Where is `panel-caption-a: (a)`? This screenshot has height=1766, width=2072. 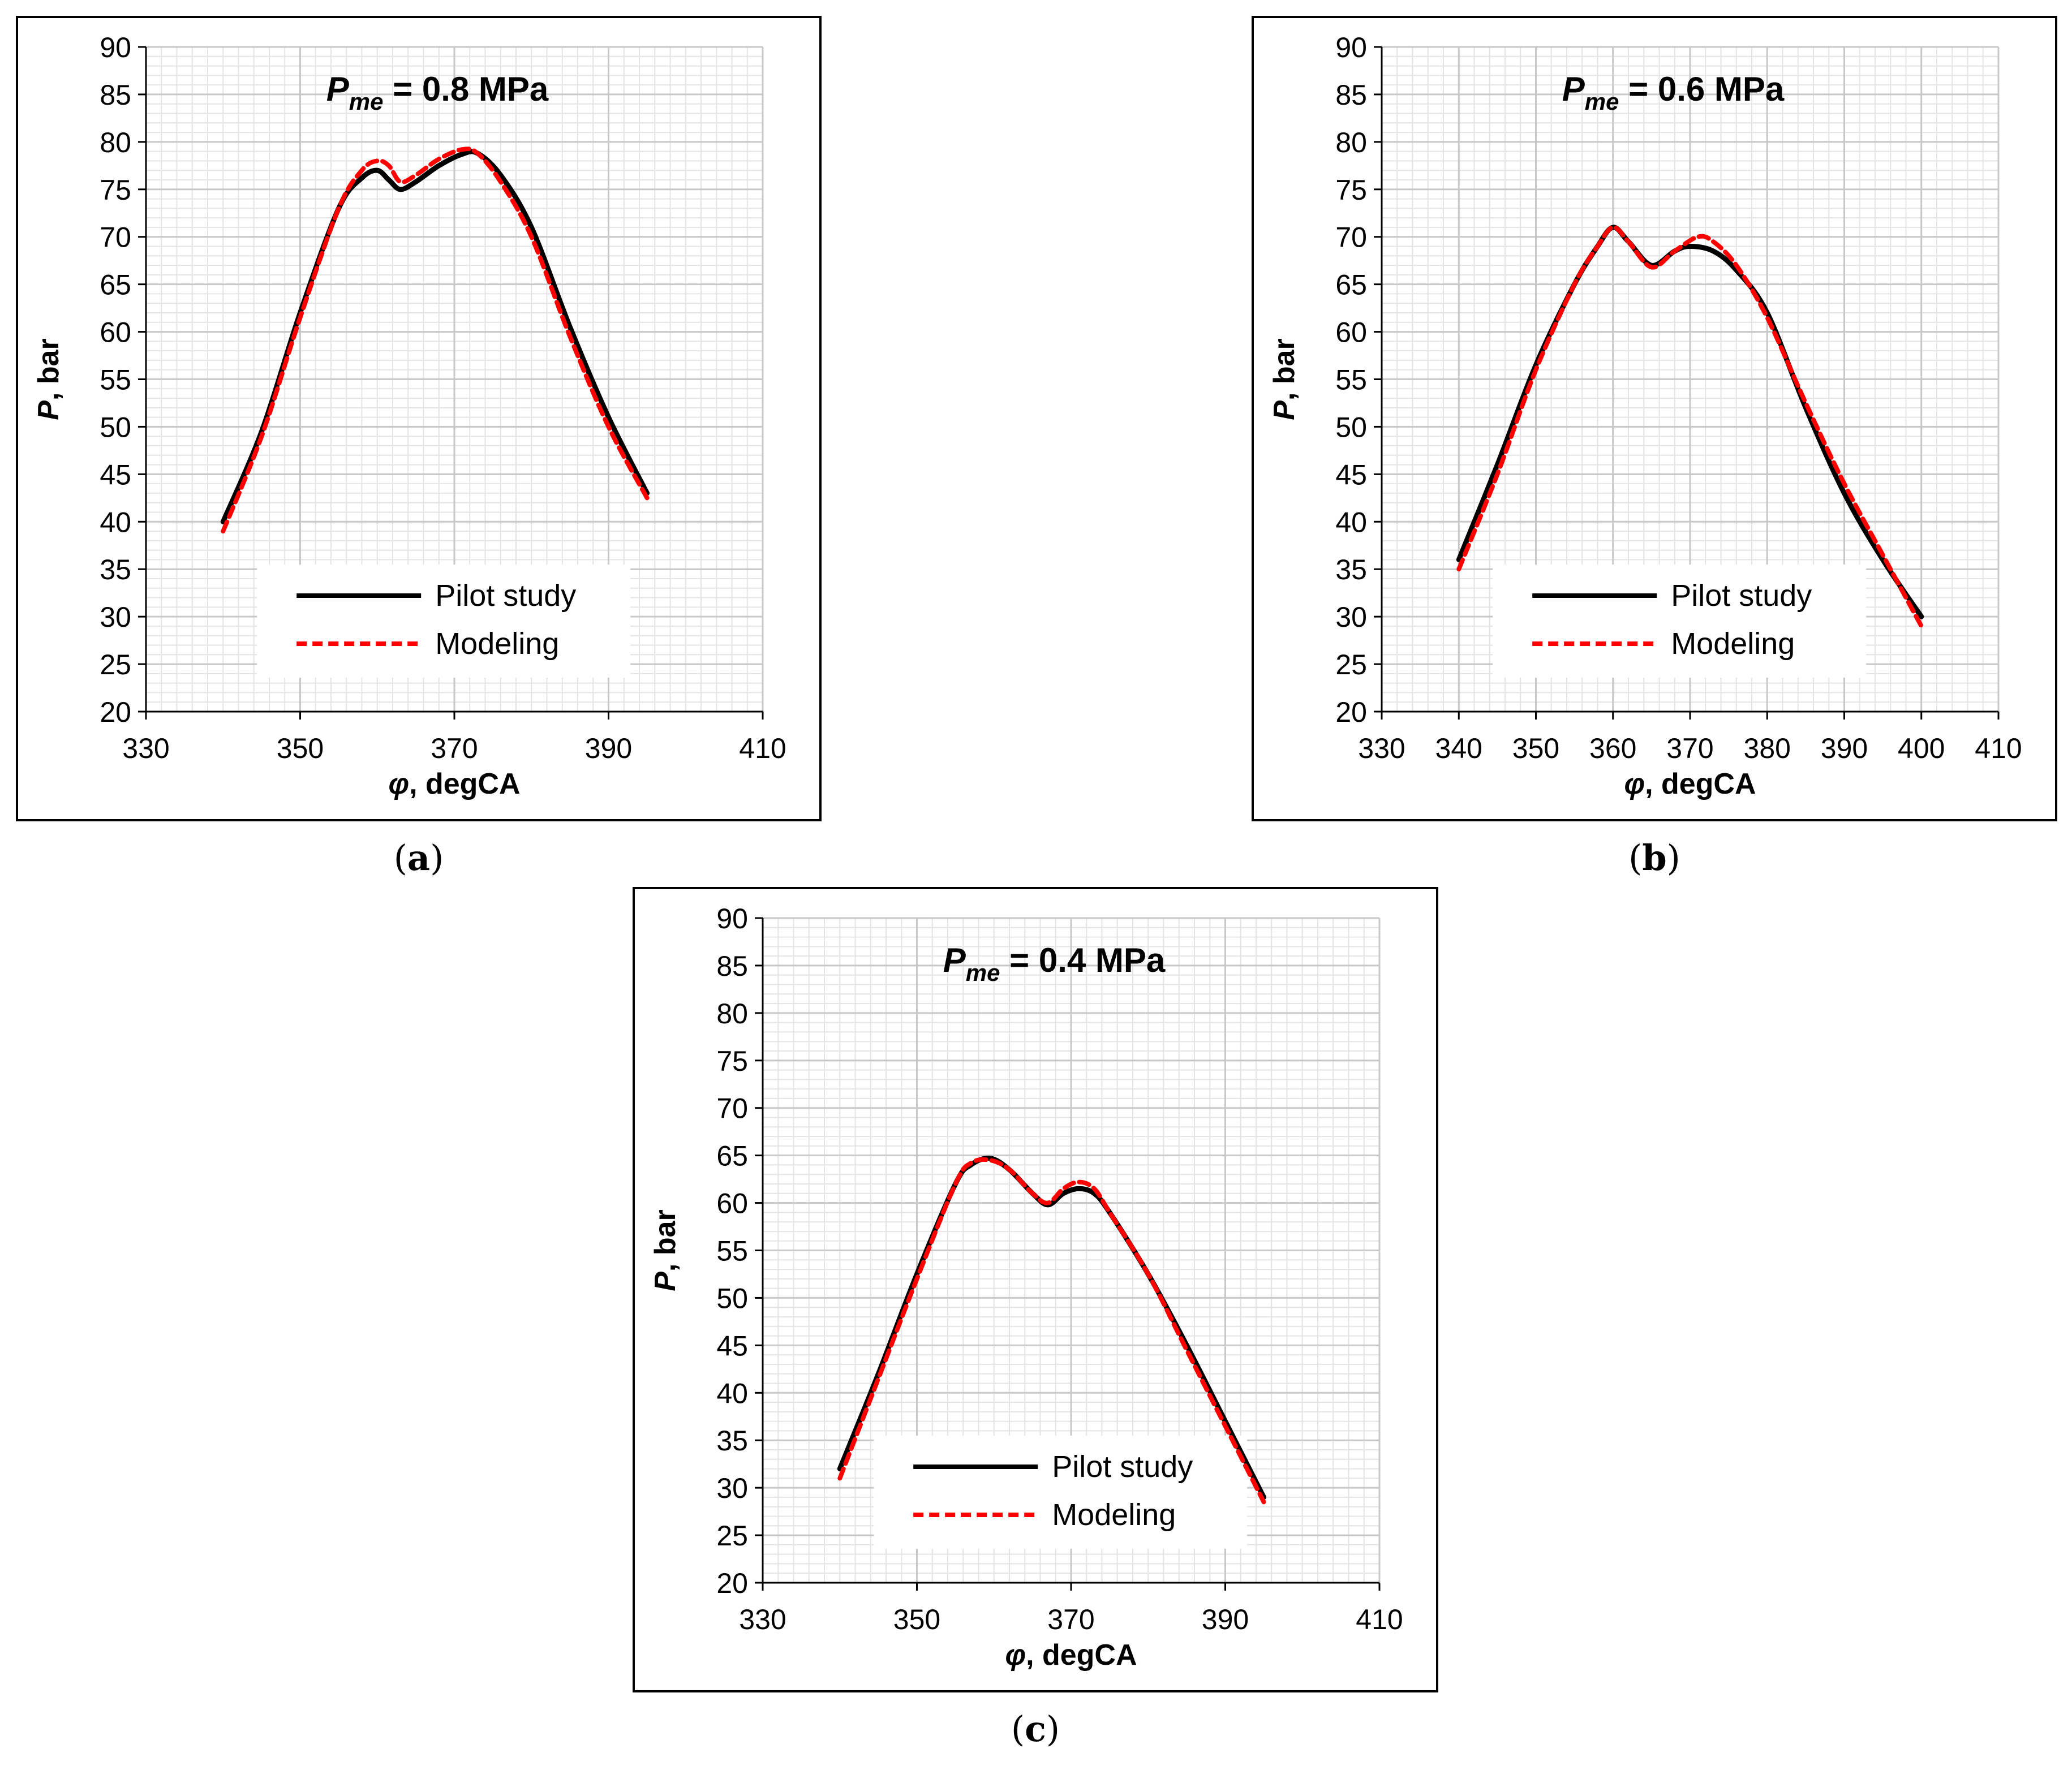
panel-caption-a: (a) is located at coordinates (418, 857).